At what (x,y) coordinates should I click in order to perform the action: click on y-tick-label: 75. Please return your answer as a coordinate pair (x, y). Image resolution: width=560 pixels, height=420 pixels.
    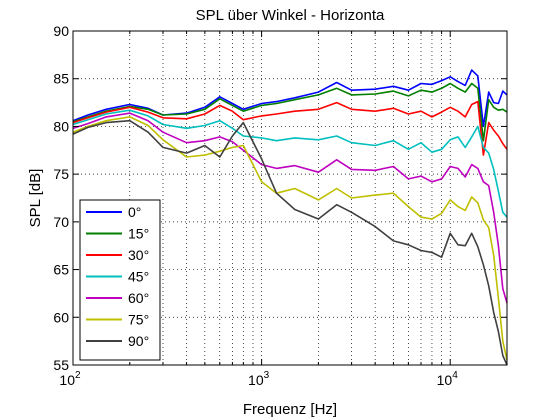
    Looking at the image, I should click on (61, 174).